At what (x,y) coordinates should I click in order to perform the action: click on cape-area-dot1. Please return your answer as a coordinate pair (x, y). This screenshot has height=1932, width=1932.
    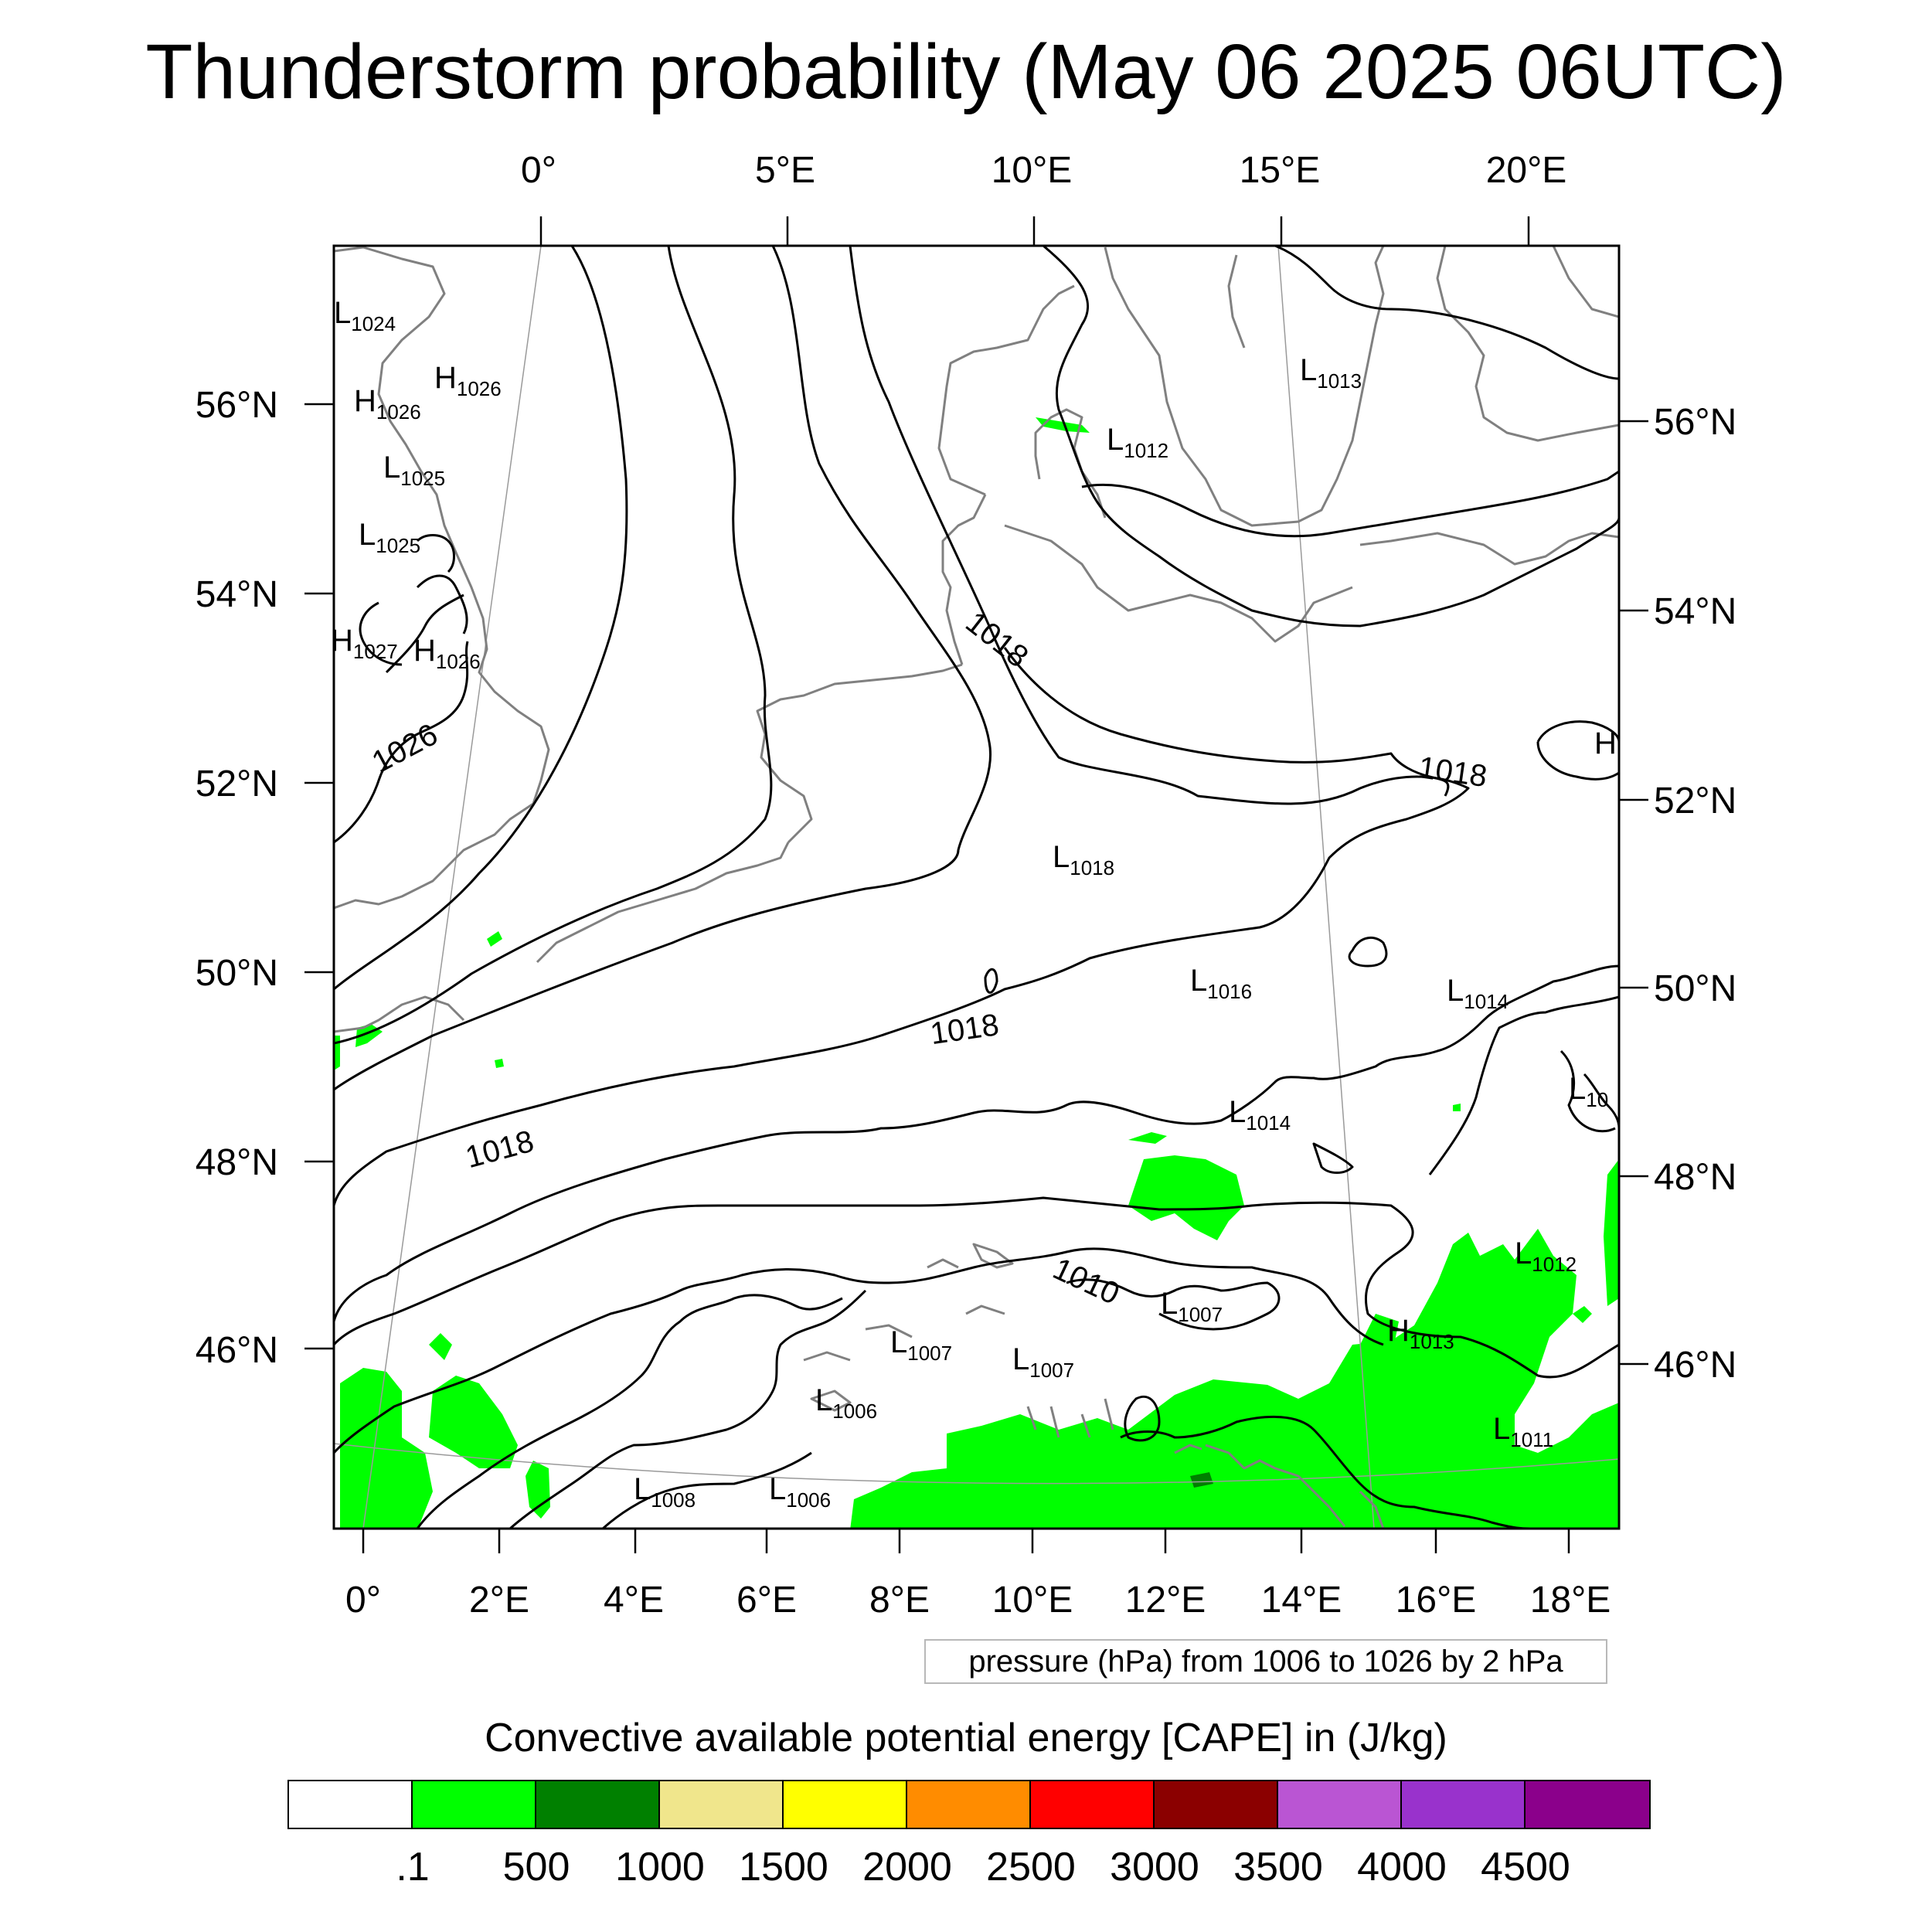
    Looking at the image, I should click on (495, 939).